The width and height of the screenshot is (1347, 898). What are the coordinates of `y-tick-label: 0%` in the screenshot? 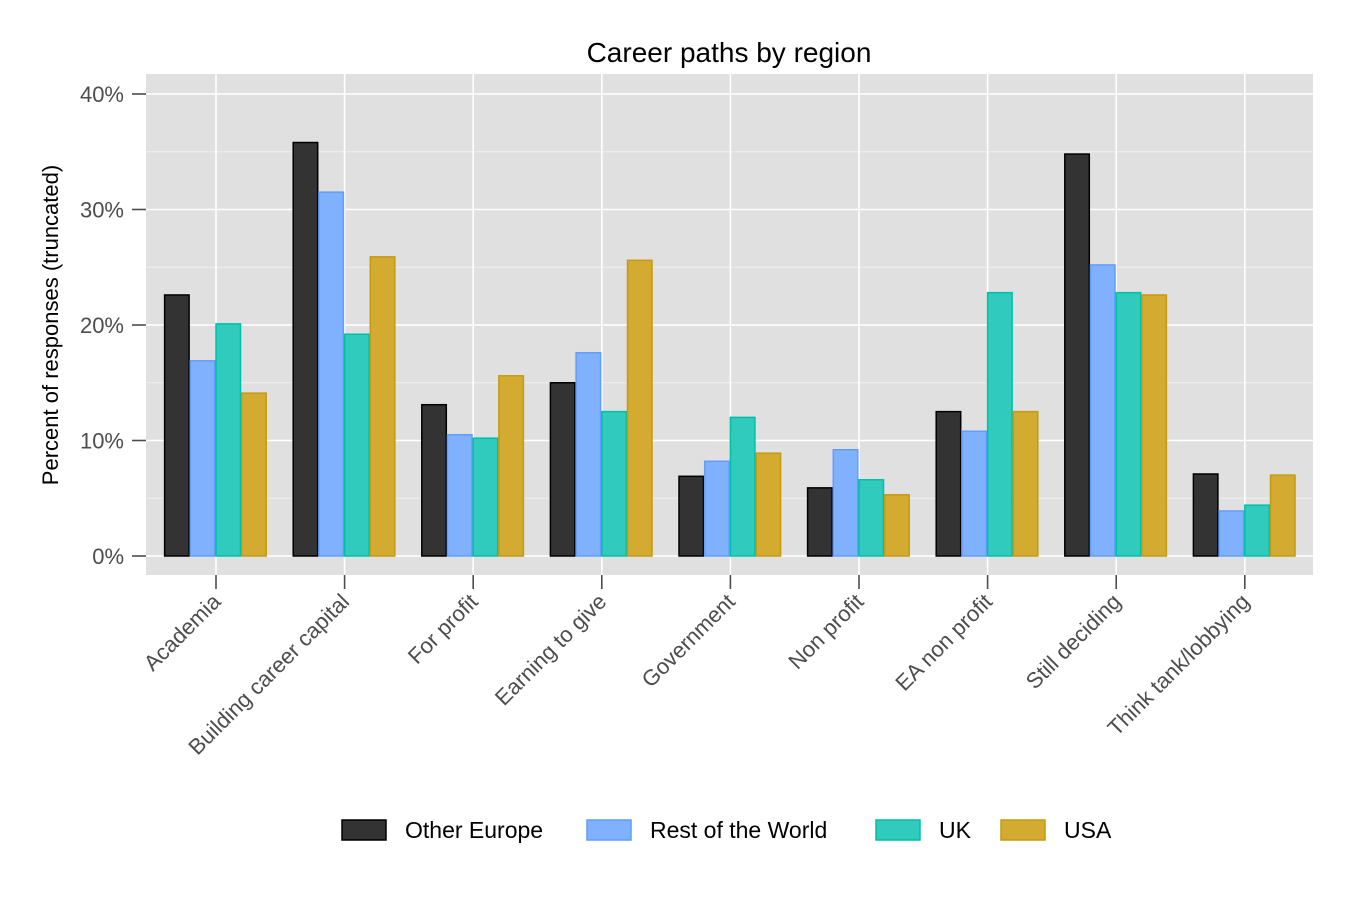 It's located at (108, 556).